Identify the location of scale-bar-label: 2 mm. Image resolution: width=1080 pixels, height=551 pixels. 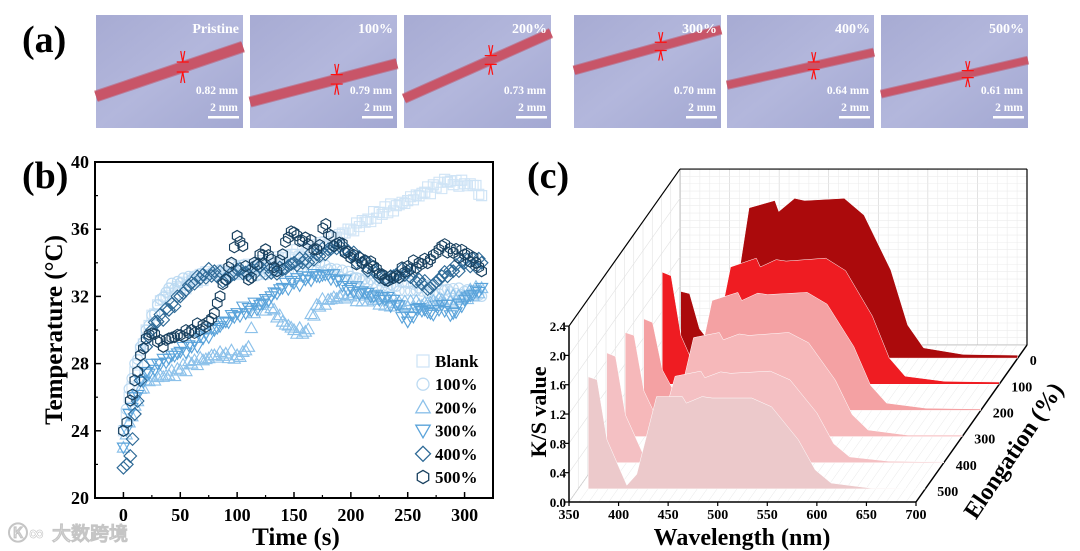
(224, 108).